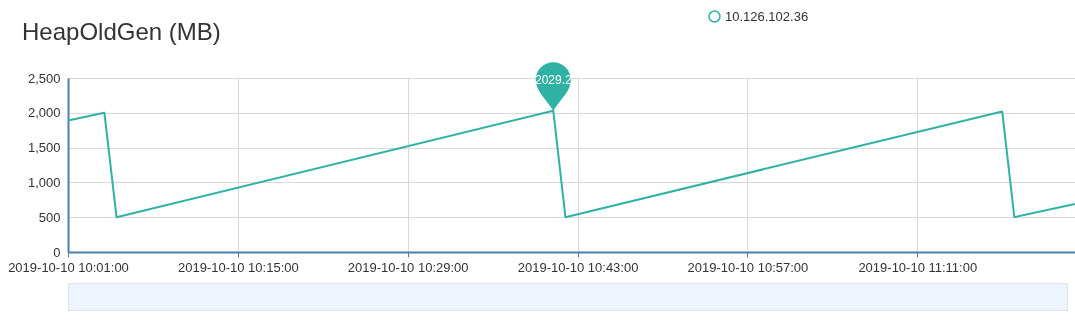  What do you see at coordinates (121, 32) in the screenshot?
I see `chart-title: HeapOldGen (MB)` at bounding box center [121, 32].